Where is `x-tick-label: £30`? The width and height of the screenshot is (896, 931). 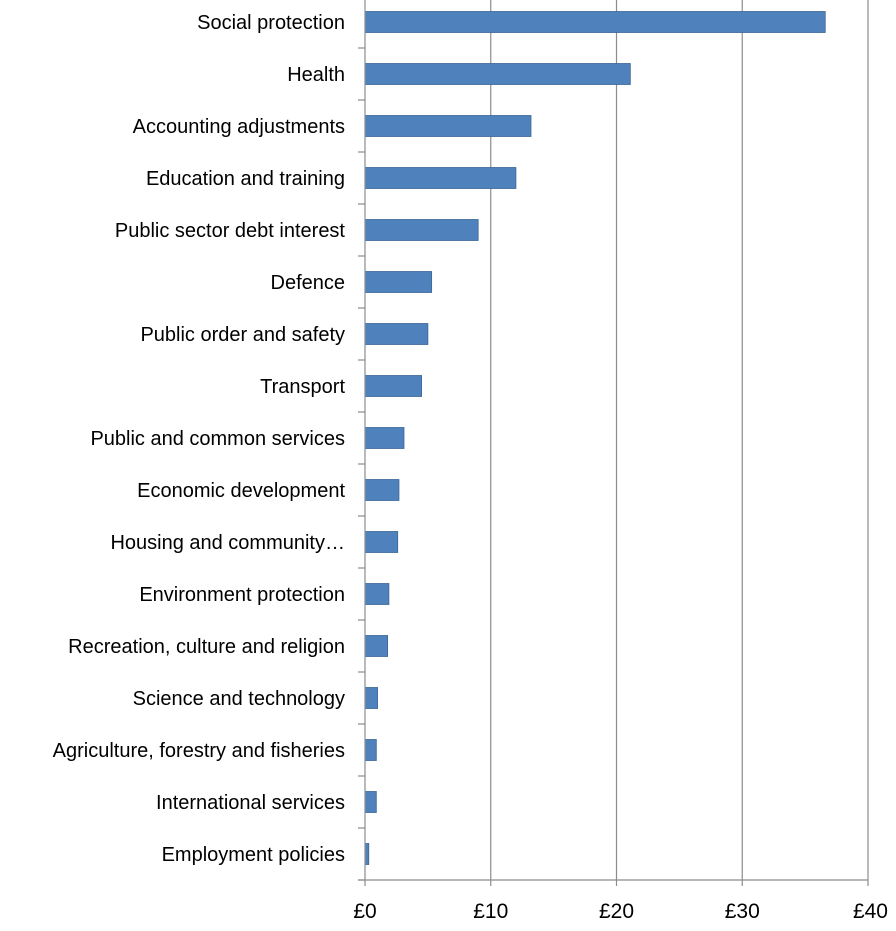 x-tick-label: £30 is located at coordinates (742, 911).